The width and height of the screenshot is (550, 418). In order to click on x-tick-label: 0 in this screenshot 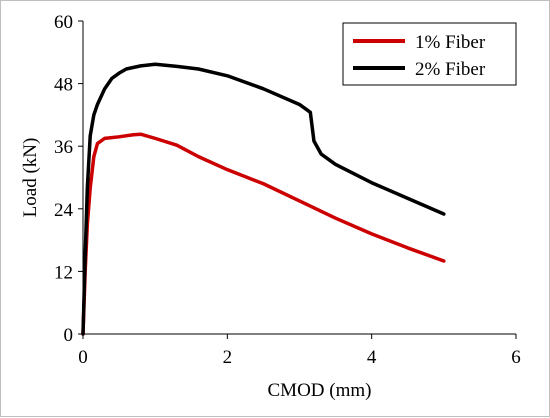, I will do `click(83, 357)`.